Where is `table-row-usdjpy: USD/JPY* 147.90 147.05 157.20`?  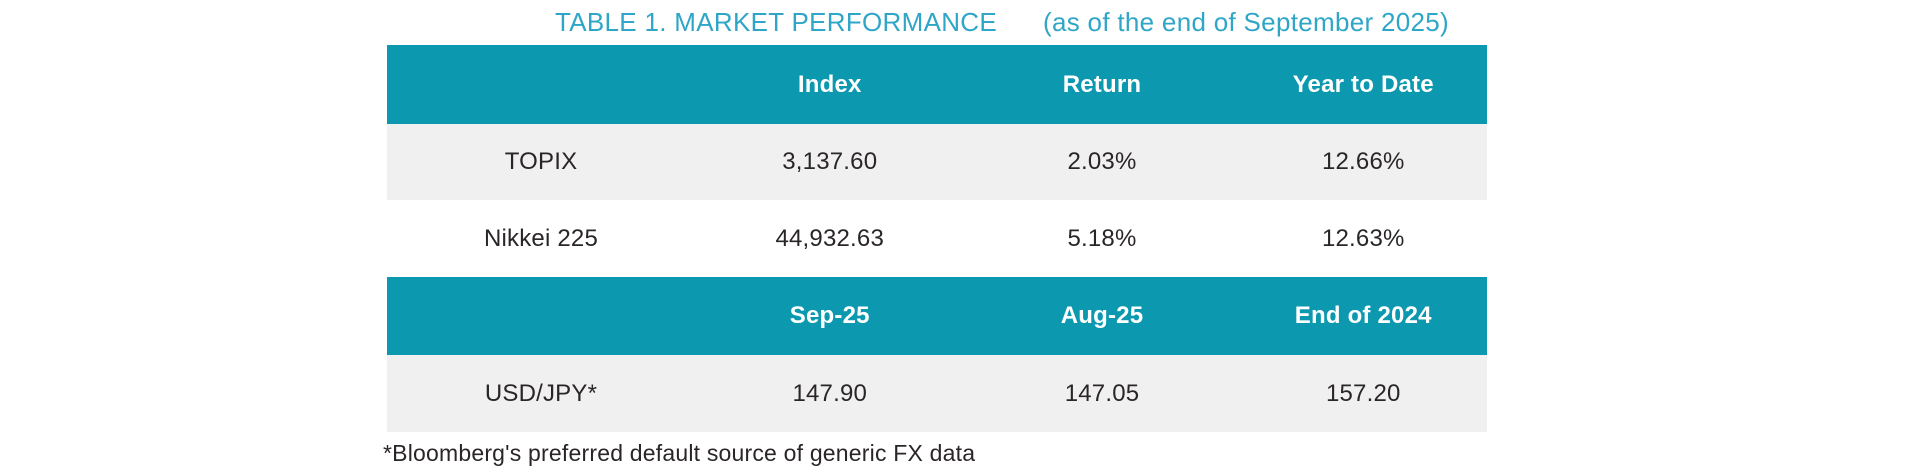
table-row-usdjpy: USD/JPY* 147.90 147.05 157.20 is located at coordinates (937, 393).